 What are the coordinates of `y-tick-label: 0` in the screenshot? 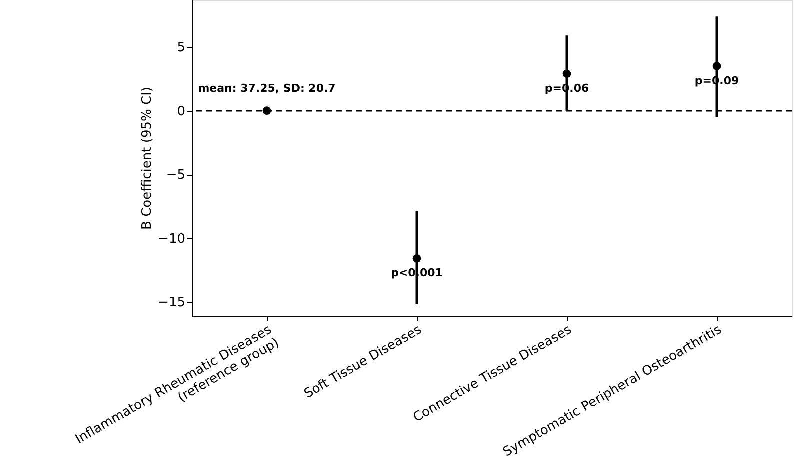 It's located at (181, 112).